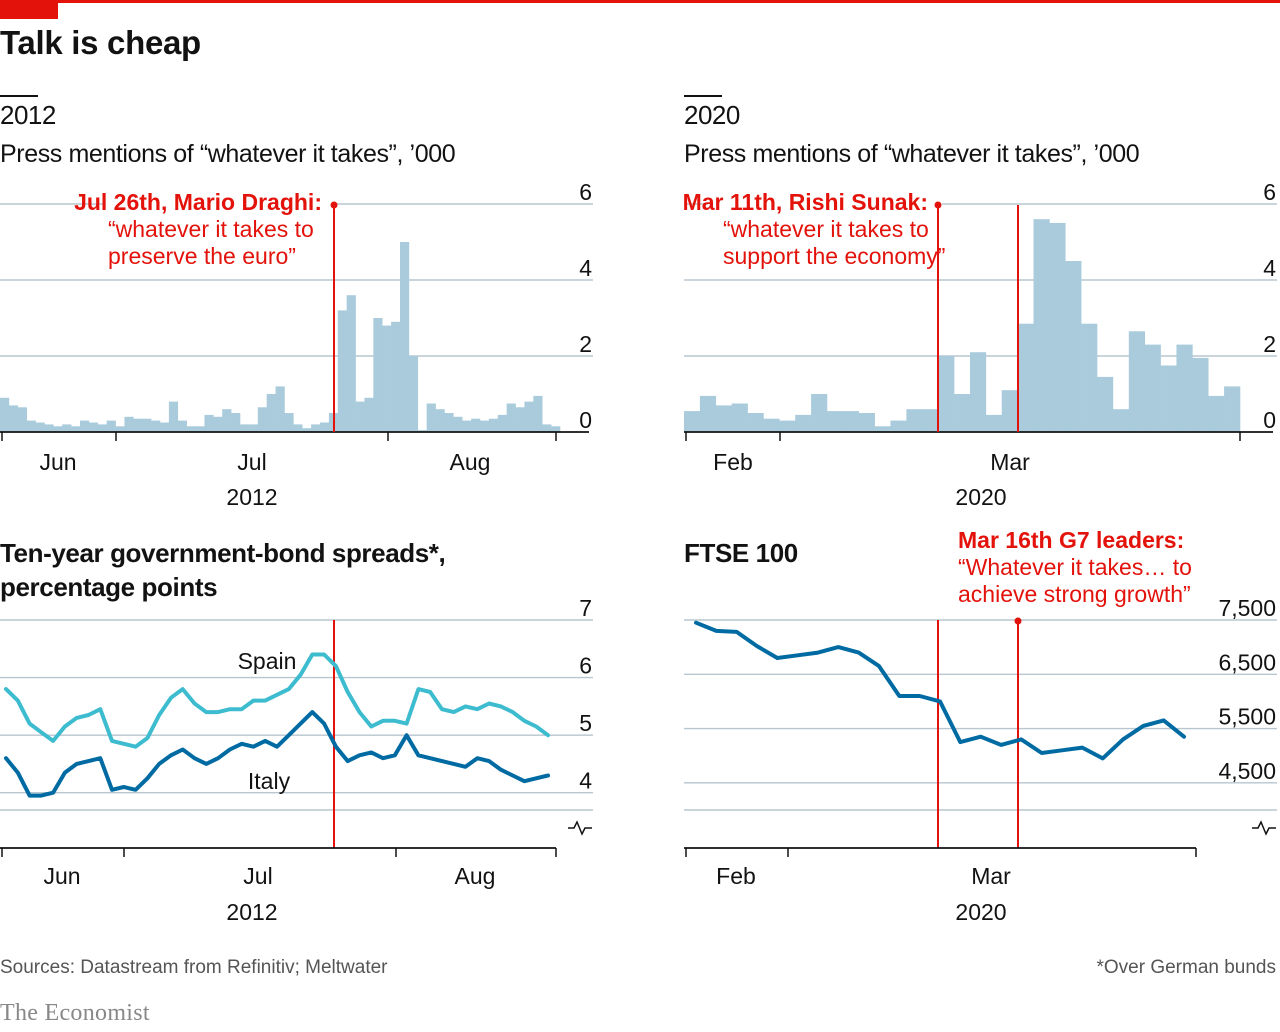 The width and height of the screenshot is (1280, 1032). I want to click on y-tick-label: 5,500, so click(1247, 717).